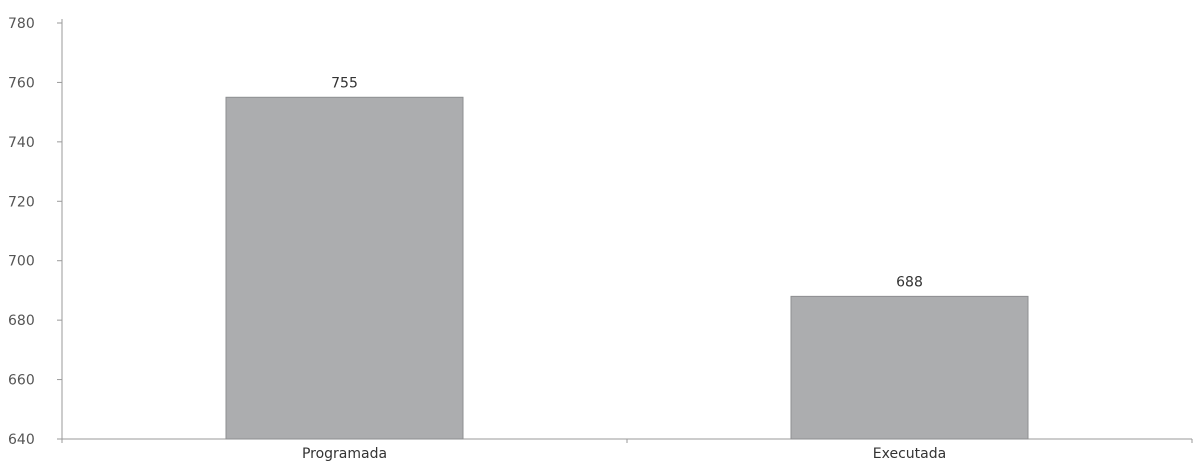 The width and height of the screenshot is (1200, 462). What do you see at coordinates (21, 143) in the screenshot?
I see `y-tick-label: 740` at bounding box center [21, 143].